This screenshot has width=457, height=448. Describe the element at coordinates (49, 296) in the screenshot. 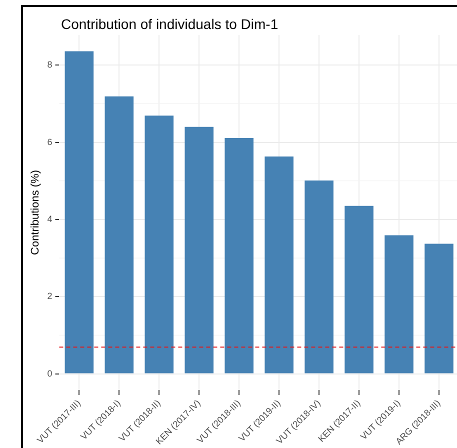

I see `y-tick-label: 2` at that location.